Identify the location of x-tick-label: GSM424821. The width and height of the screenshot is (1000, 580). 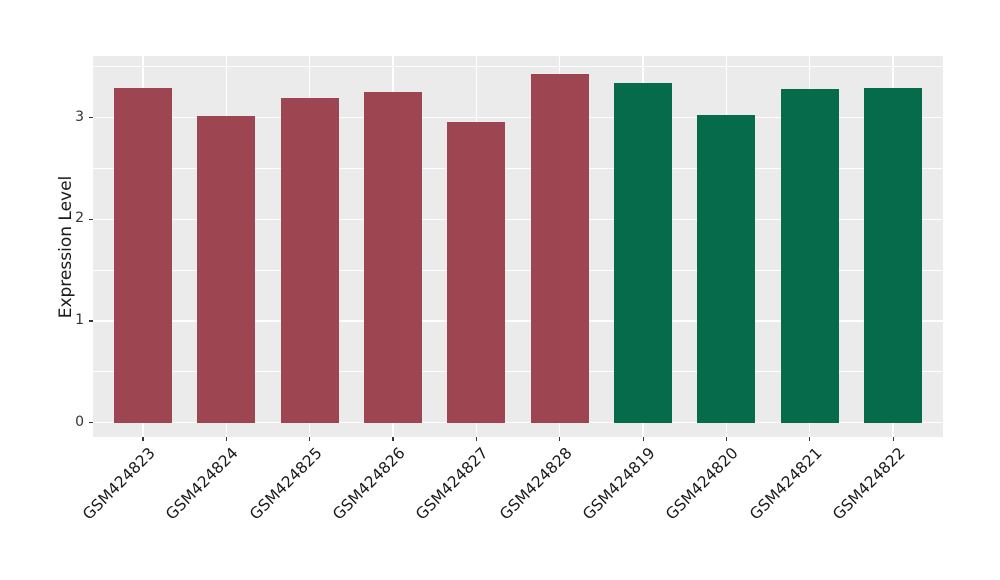
(786, 484).